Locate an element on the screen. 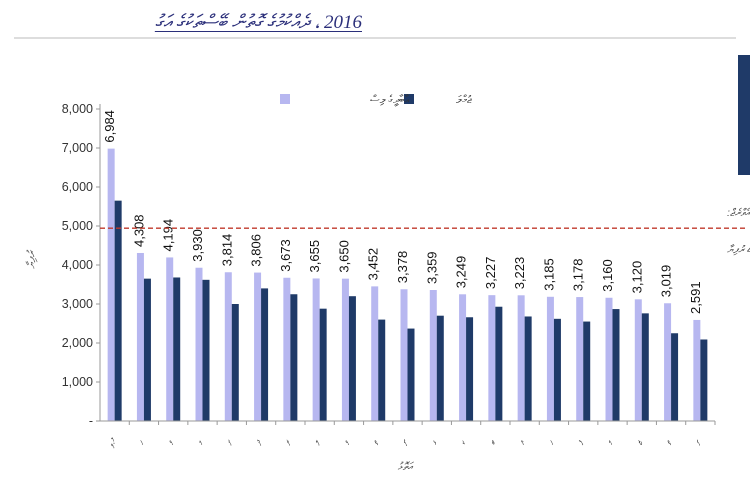 The width and height of the screenshot is (750, 485). legend-label-series-2: ޖުމްލަ is located at coordinates (464, 100).